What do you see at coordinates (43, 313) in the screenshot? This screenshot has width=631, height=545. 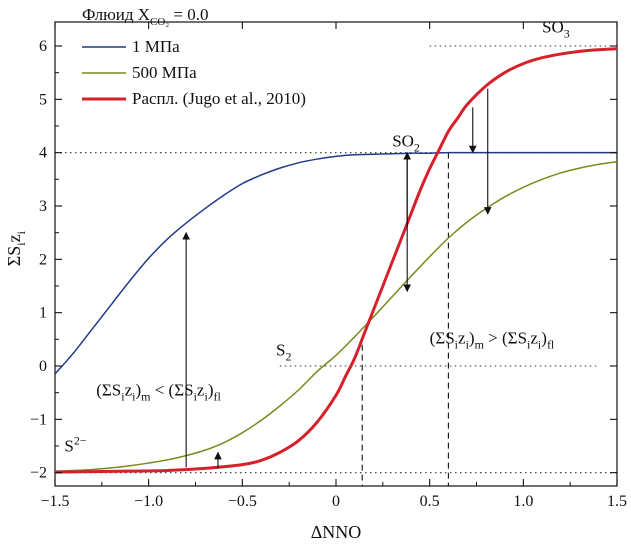 I see `y-tick-label: 1` at bounding box center [43, 313].